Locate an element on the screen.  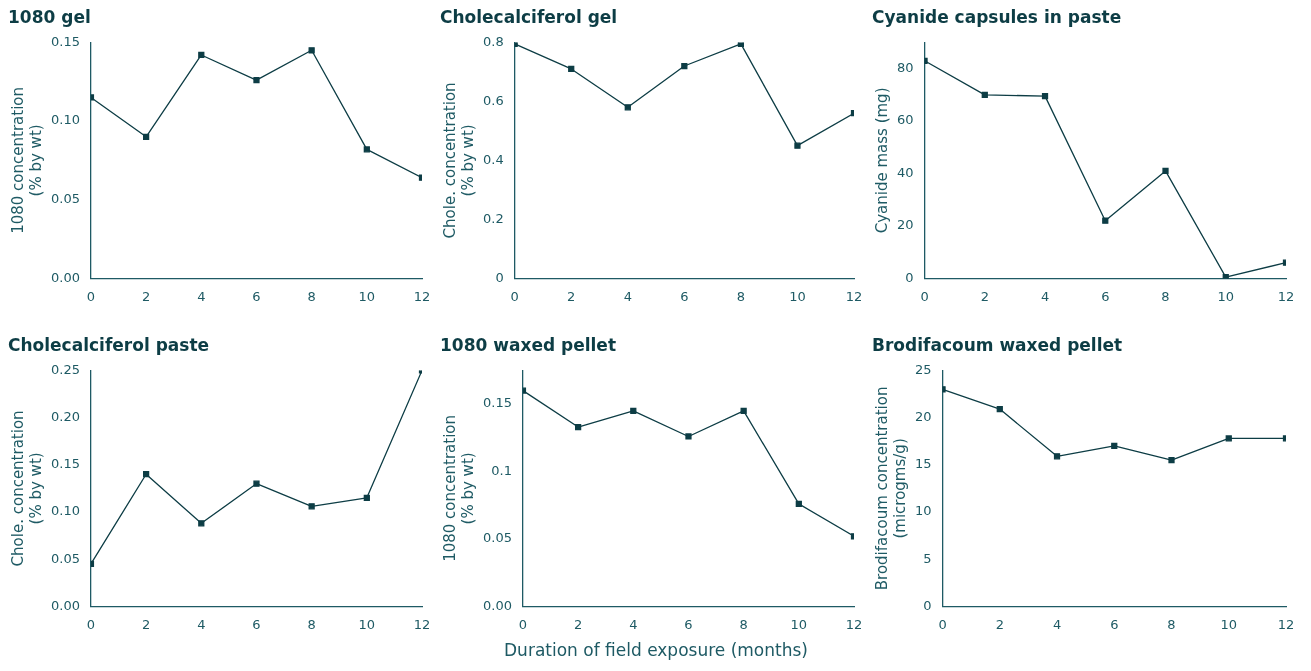
y-axis-title: Cyanide mass (mg) is located at coordinates (881, 160).